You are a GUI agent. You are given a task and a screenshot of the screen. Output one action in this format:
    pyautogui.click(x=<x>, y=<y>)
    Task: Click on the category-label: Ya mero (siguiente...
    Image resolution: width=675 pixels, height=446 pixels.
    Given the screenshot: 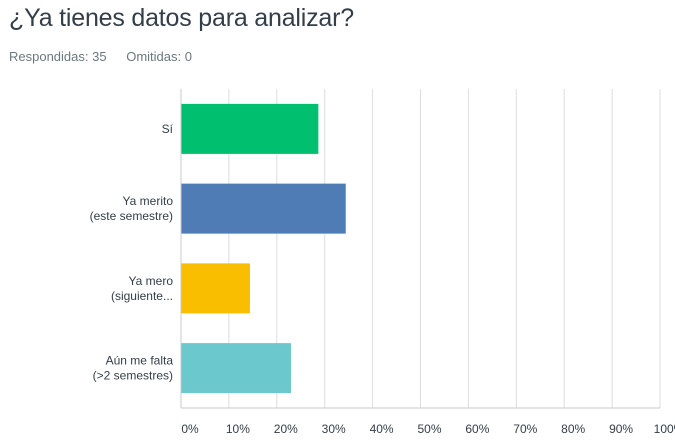 What is the action you would take?
    pyautogui.click(x=142, y=288)
    